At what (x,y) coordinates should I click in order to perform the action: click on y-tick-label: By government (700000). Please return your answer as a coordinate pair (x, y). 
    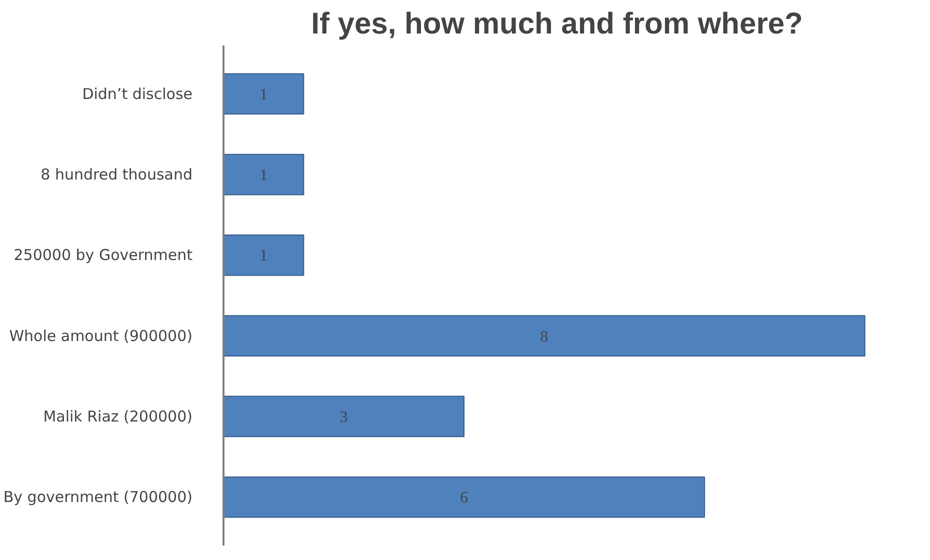
    Looking at the image, I should click on (98, 497).